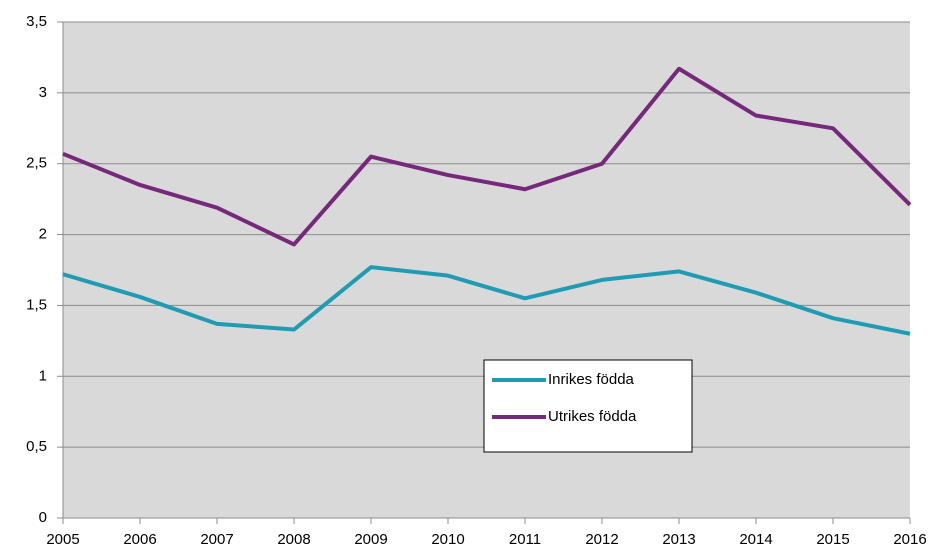 This screenshot has height=552, width=935. I want to click on x-tick-label: 2011, so click(525, 539).